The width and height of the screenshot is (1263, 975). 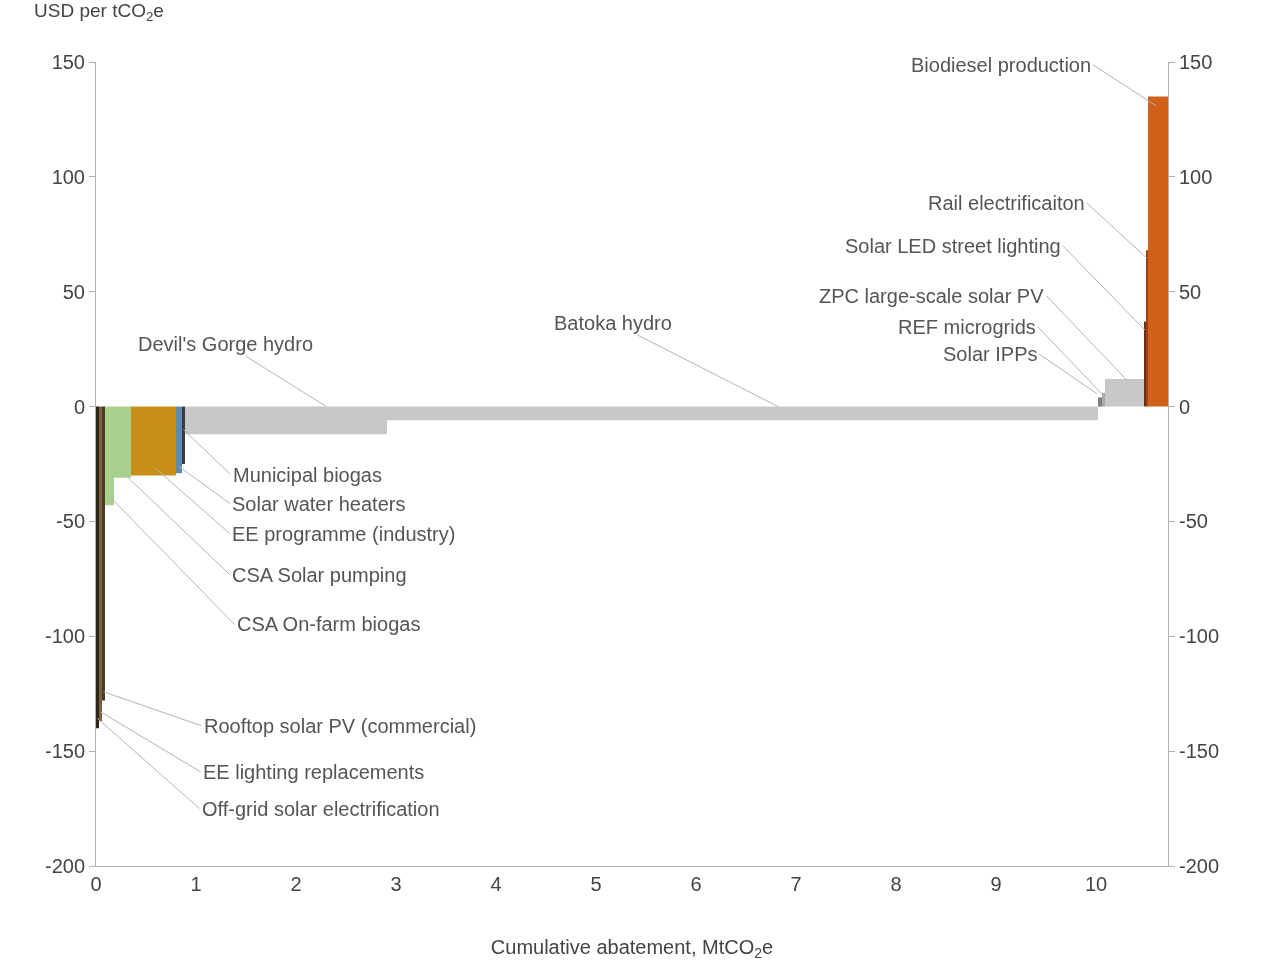 What do you see at coordinates (73, 291) in the screenshot?
I see `y-tick-label: 50` at bounding box center [73, 291].